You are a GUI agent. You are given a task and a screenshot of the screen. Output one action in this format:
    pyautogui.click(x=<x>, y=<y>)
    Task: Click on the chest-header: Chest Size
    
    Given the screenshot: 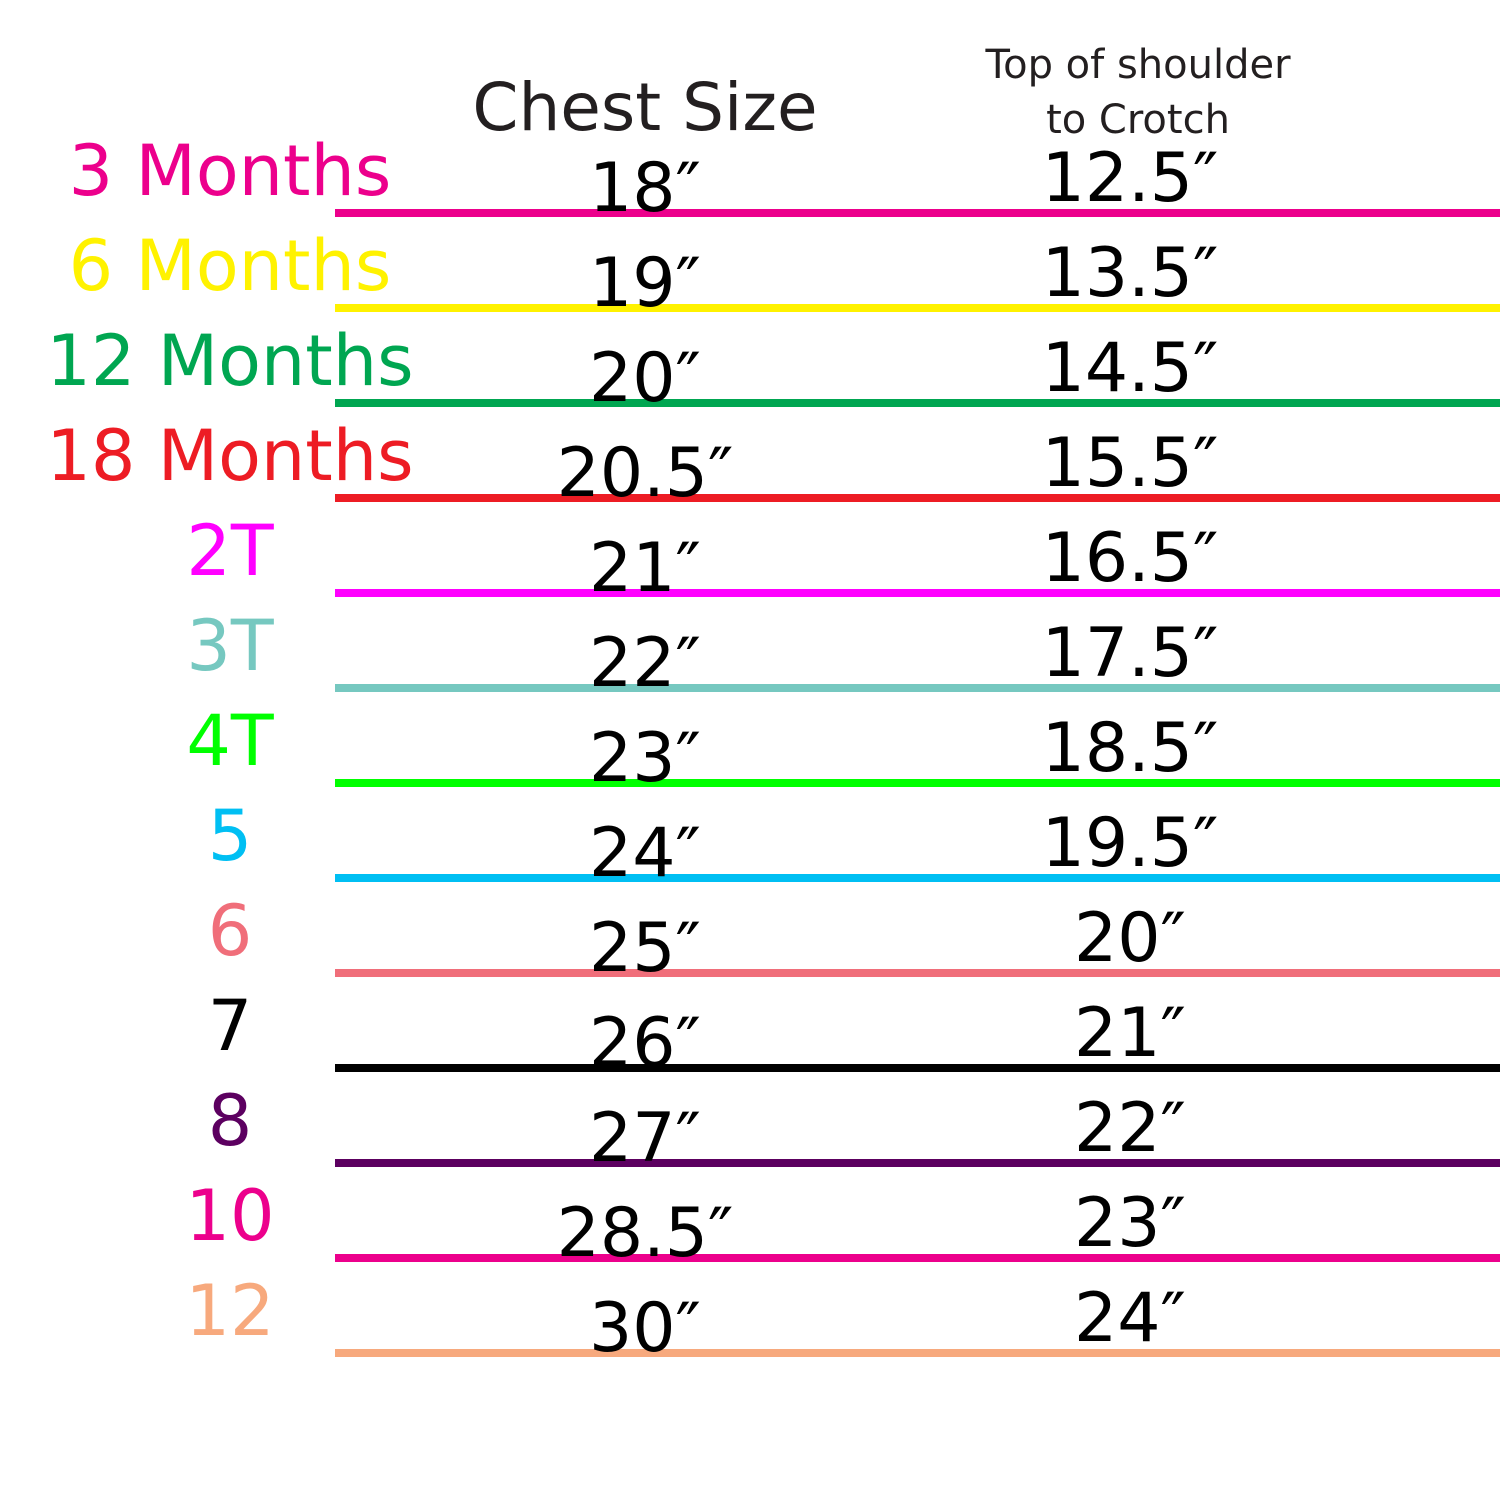 What is the action you would take?
    pyautogui.click(x=644, y=107)
    